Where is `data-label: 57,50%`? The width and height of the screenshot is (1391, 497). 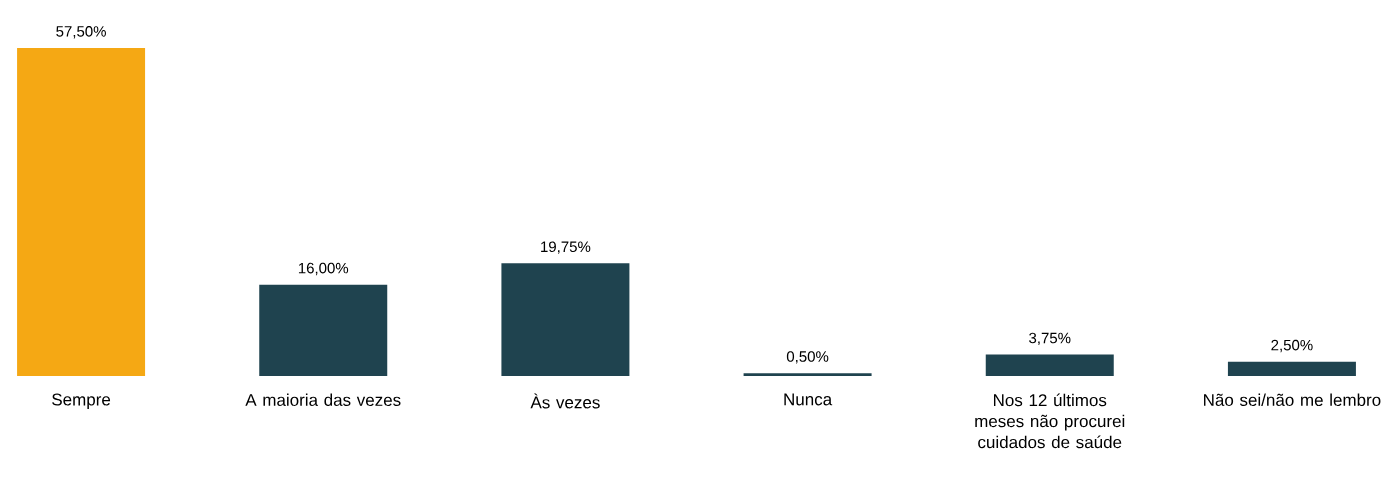
data-label: 57,50% is located at coordinates (81, 32).